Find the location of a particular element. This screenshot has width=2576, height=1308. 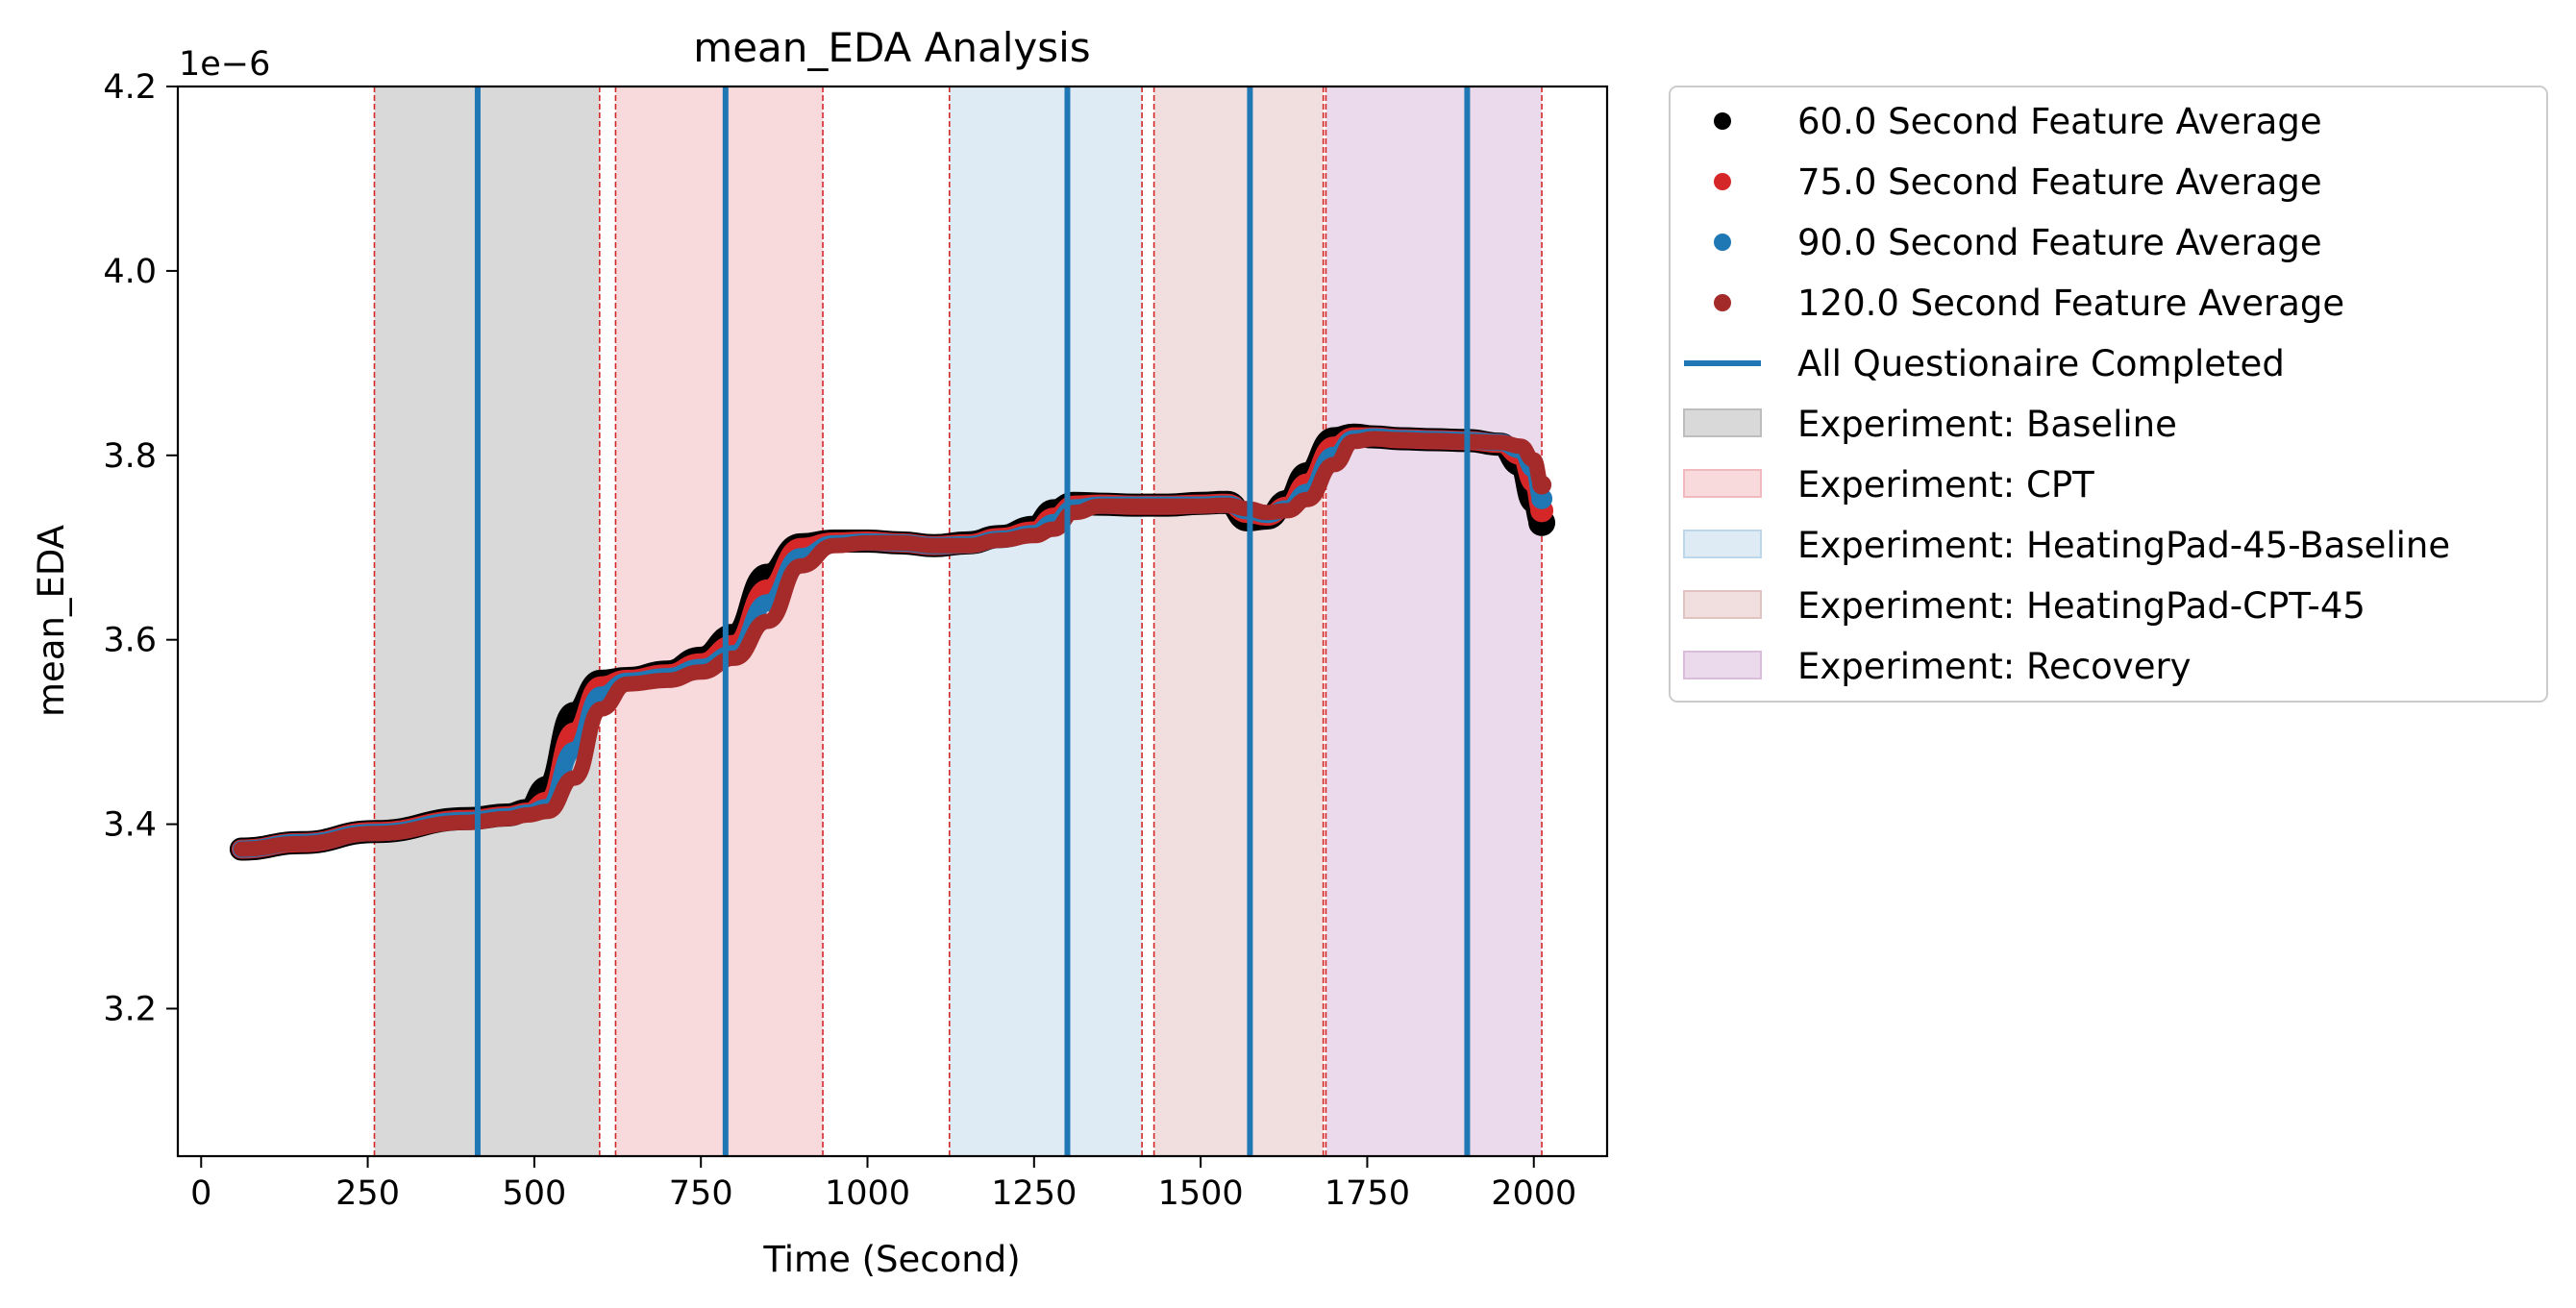

legend-item-1: 75.0 Second Feature Average is located at coordinates (2018, 182).